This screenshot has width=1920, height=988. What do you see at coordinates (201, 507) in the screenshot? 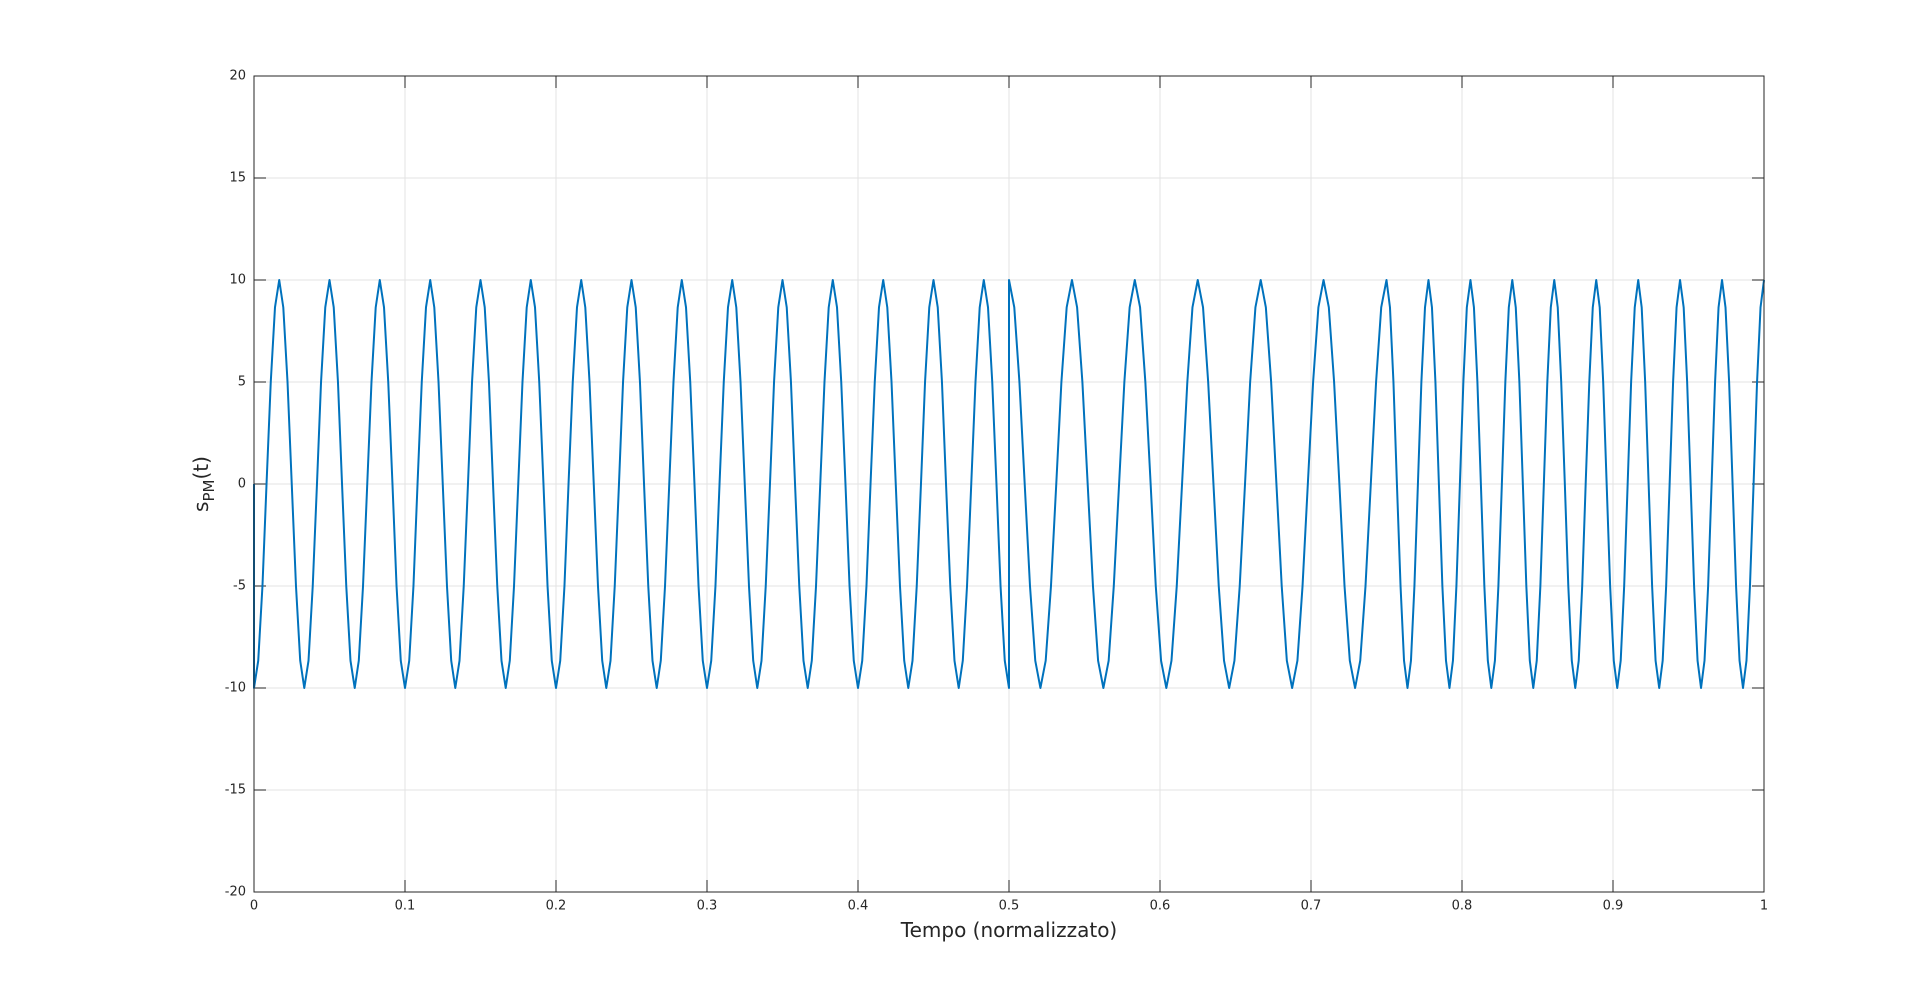
I see `y-label-base: s` at bounding box center [201, 507].